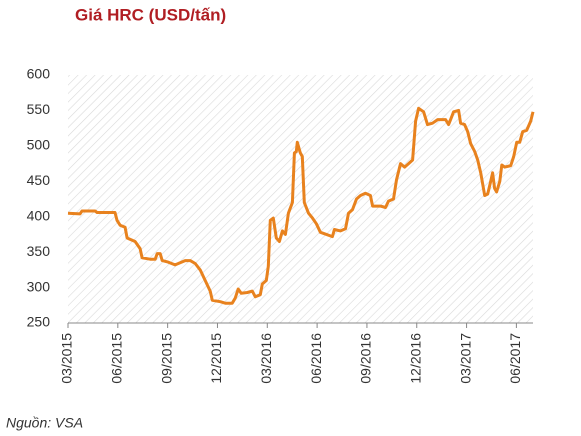 The image size is (581, 436). Describe the element at coordinates (415, 358) in the screenshot. I see `x-tick-label: 12/2016` at that location.